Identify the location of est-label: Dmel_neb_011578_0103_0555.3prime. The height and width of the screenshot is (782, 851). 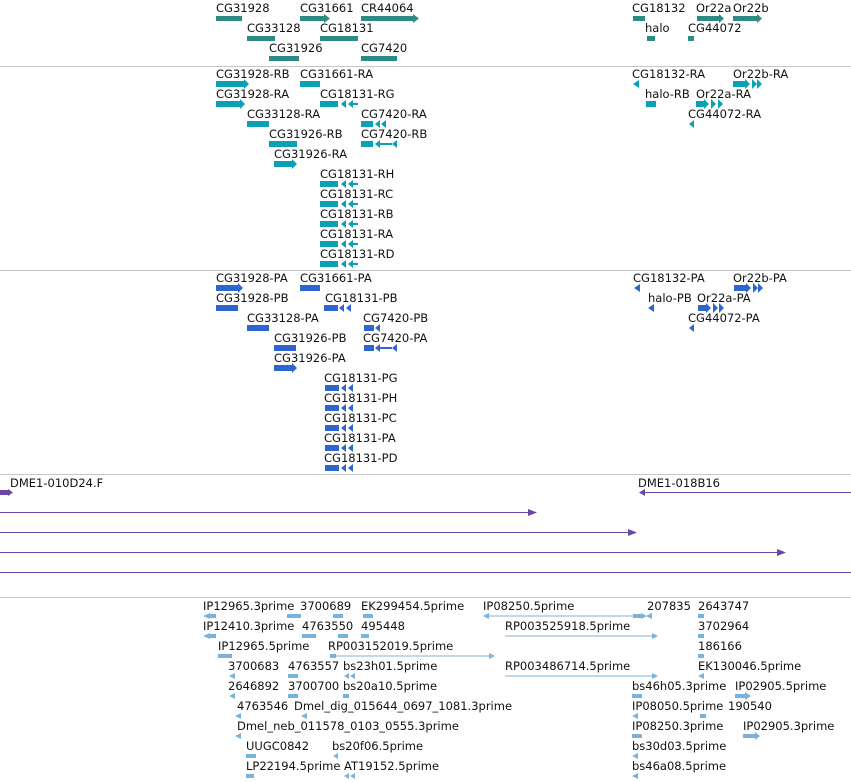
(348, 726).